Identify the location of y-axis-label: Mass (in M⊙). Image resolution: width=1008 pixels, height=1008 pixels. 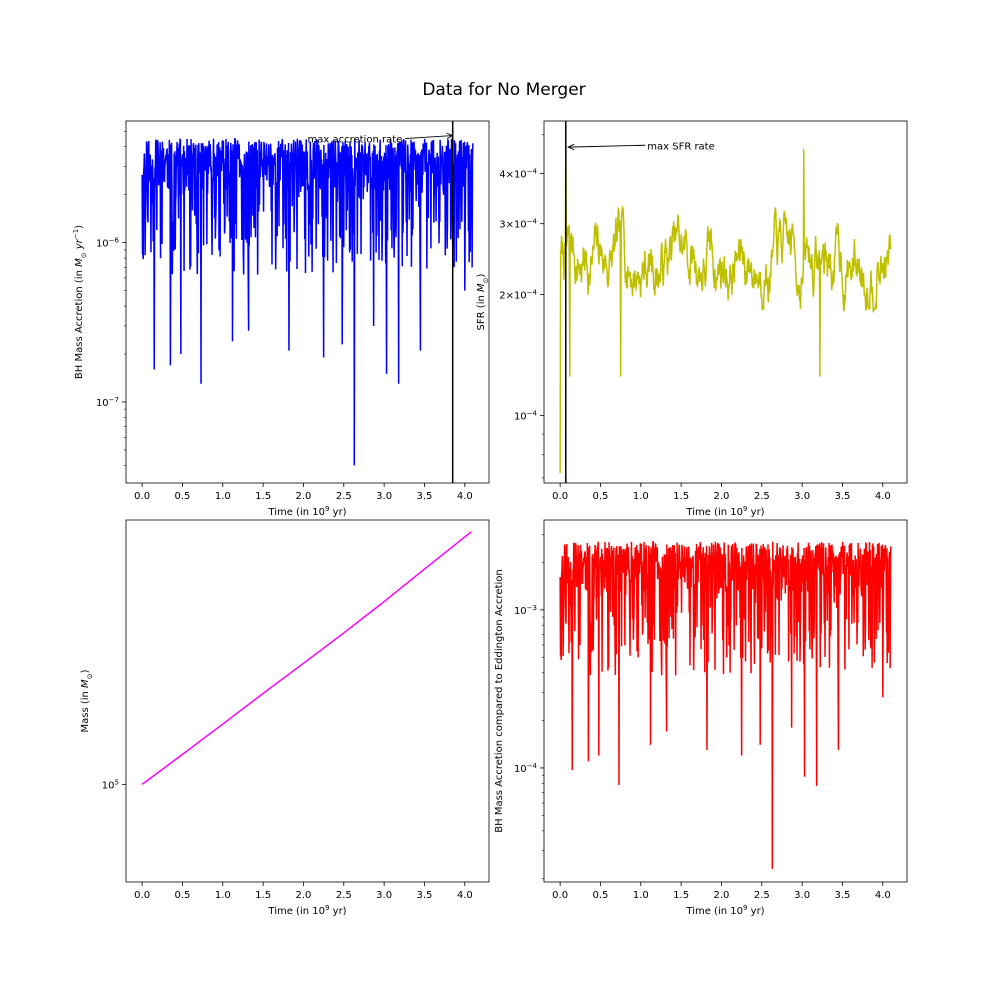
(87, 700).